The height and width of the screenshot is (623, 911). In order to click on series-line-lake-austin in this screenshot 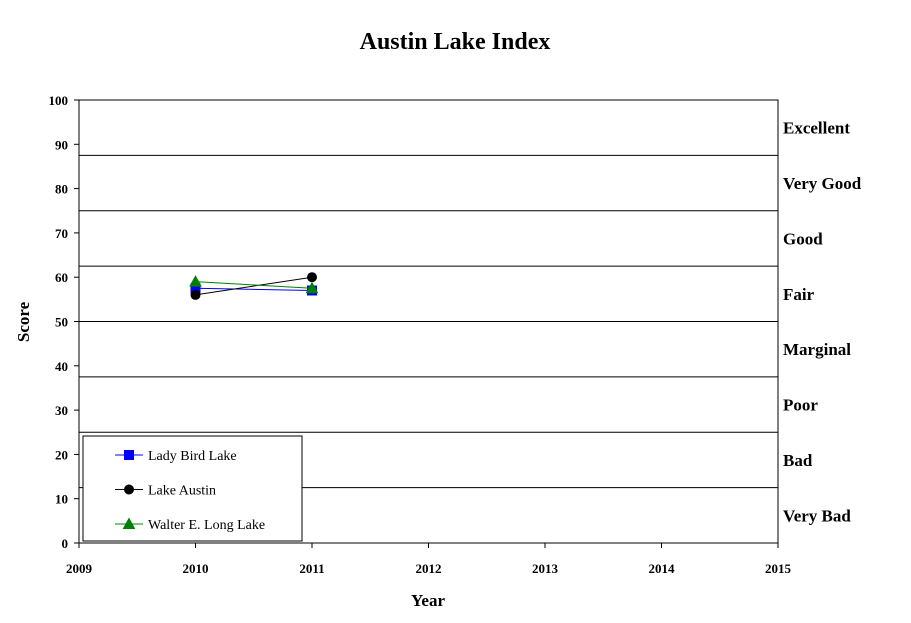, I will do `click(254, 286)`.